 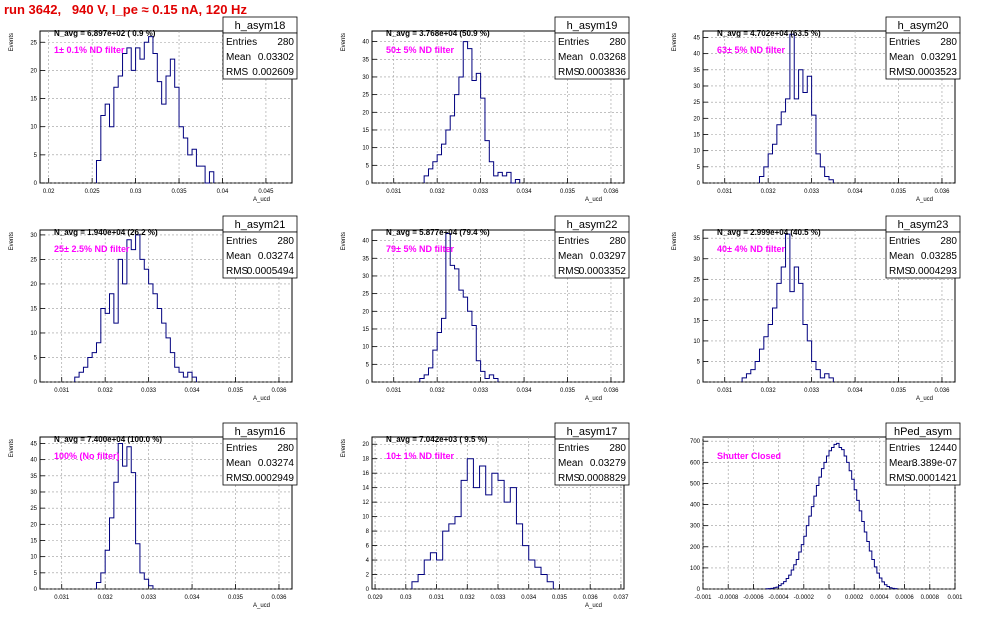 What do you see at coordinates (271, 271) in the screenshot?
I see `stats-value: 0.0005494` at bounding box center [271, 271].